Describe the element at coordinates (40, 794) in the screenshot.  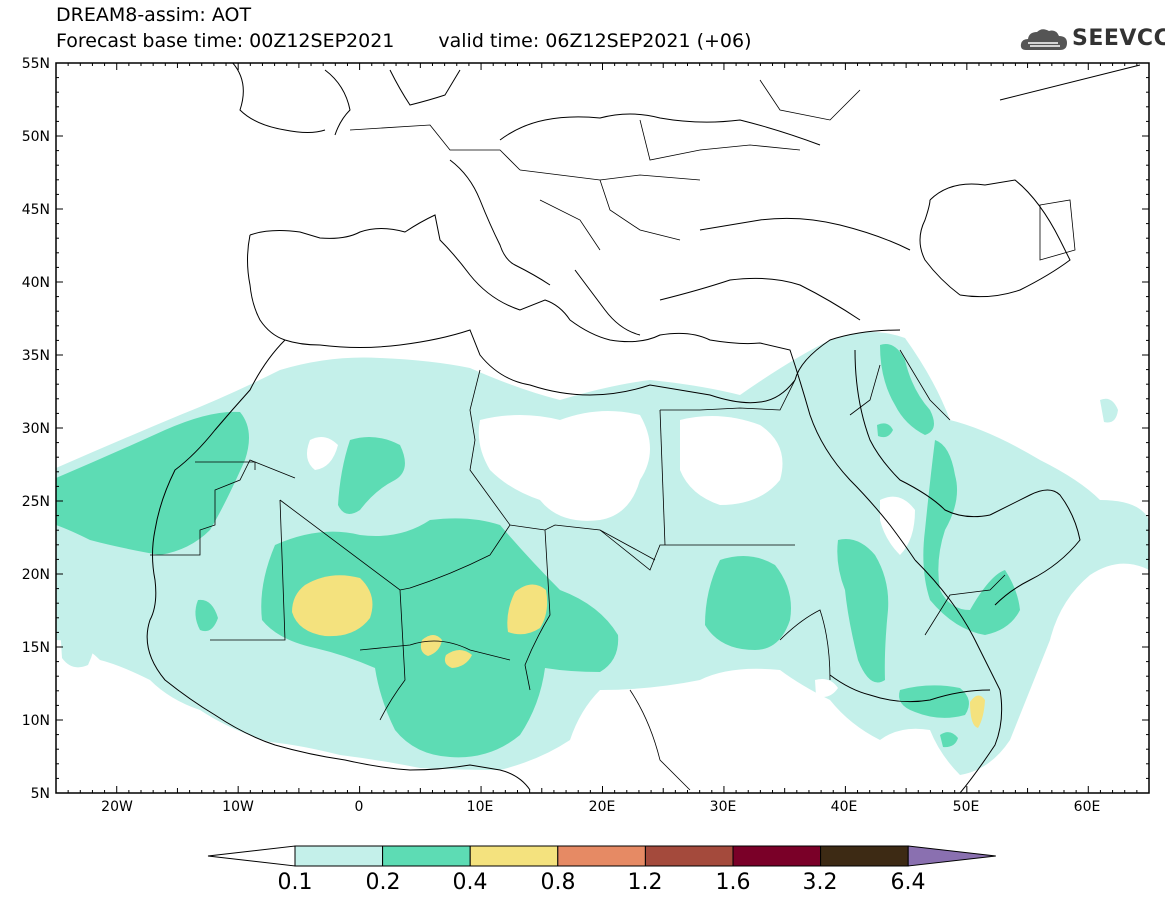
I see `lat-label: 5N` at that location.